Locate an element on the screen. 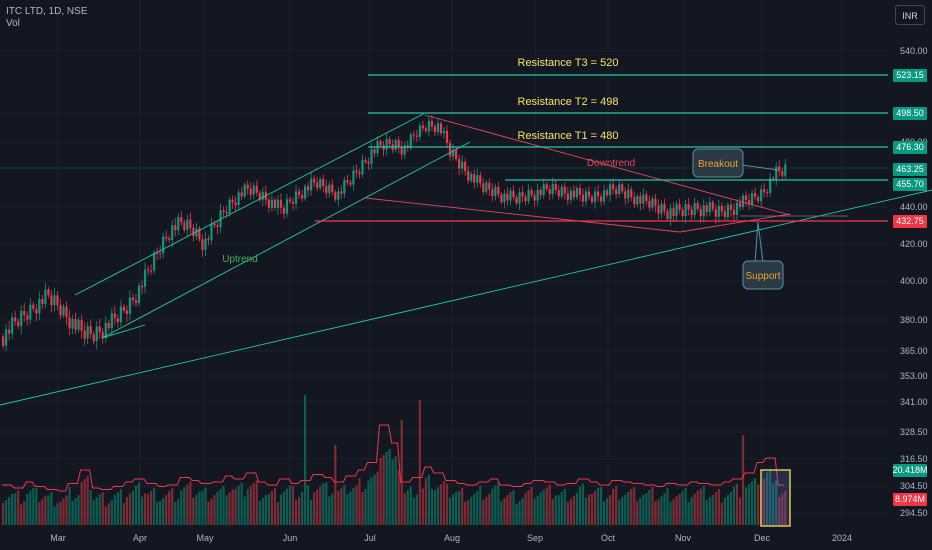  price-tag-bg is located at coordinates (910, 470).